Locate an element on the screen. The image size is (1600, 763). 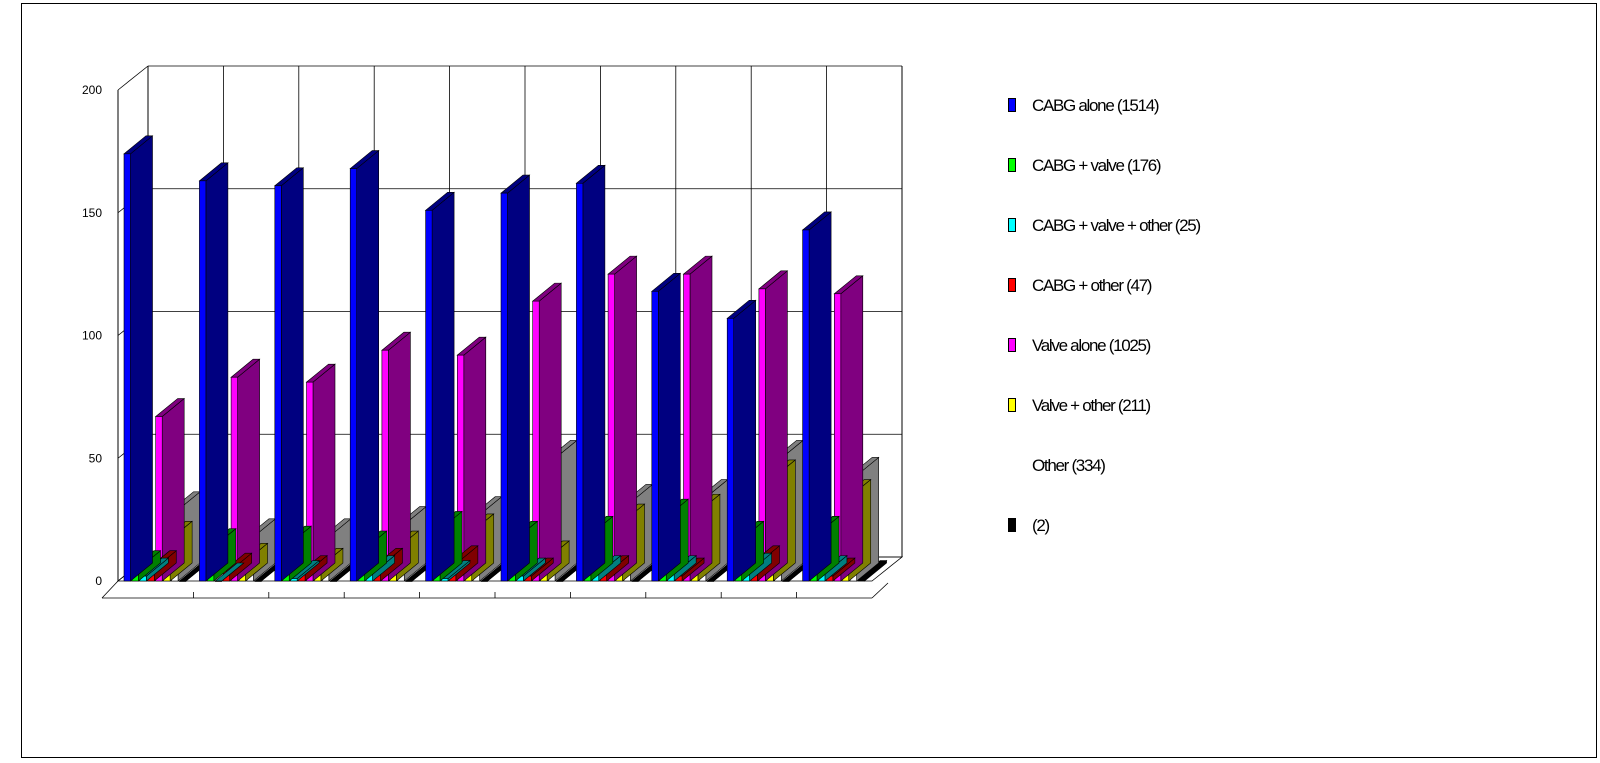
legend-label: CABG + valve (176) is located at coordinates (1097, 165).